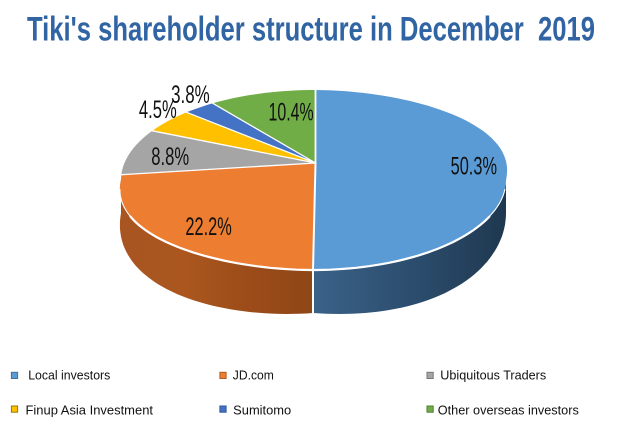 The height and width of the screenshot is (426, 621). Describe the element at coordinates (90, 411) in the screenshot. I see `svg-text: Finup Asia Investment` at that location.